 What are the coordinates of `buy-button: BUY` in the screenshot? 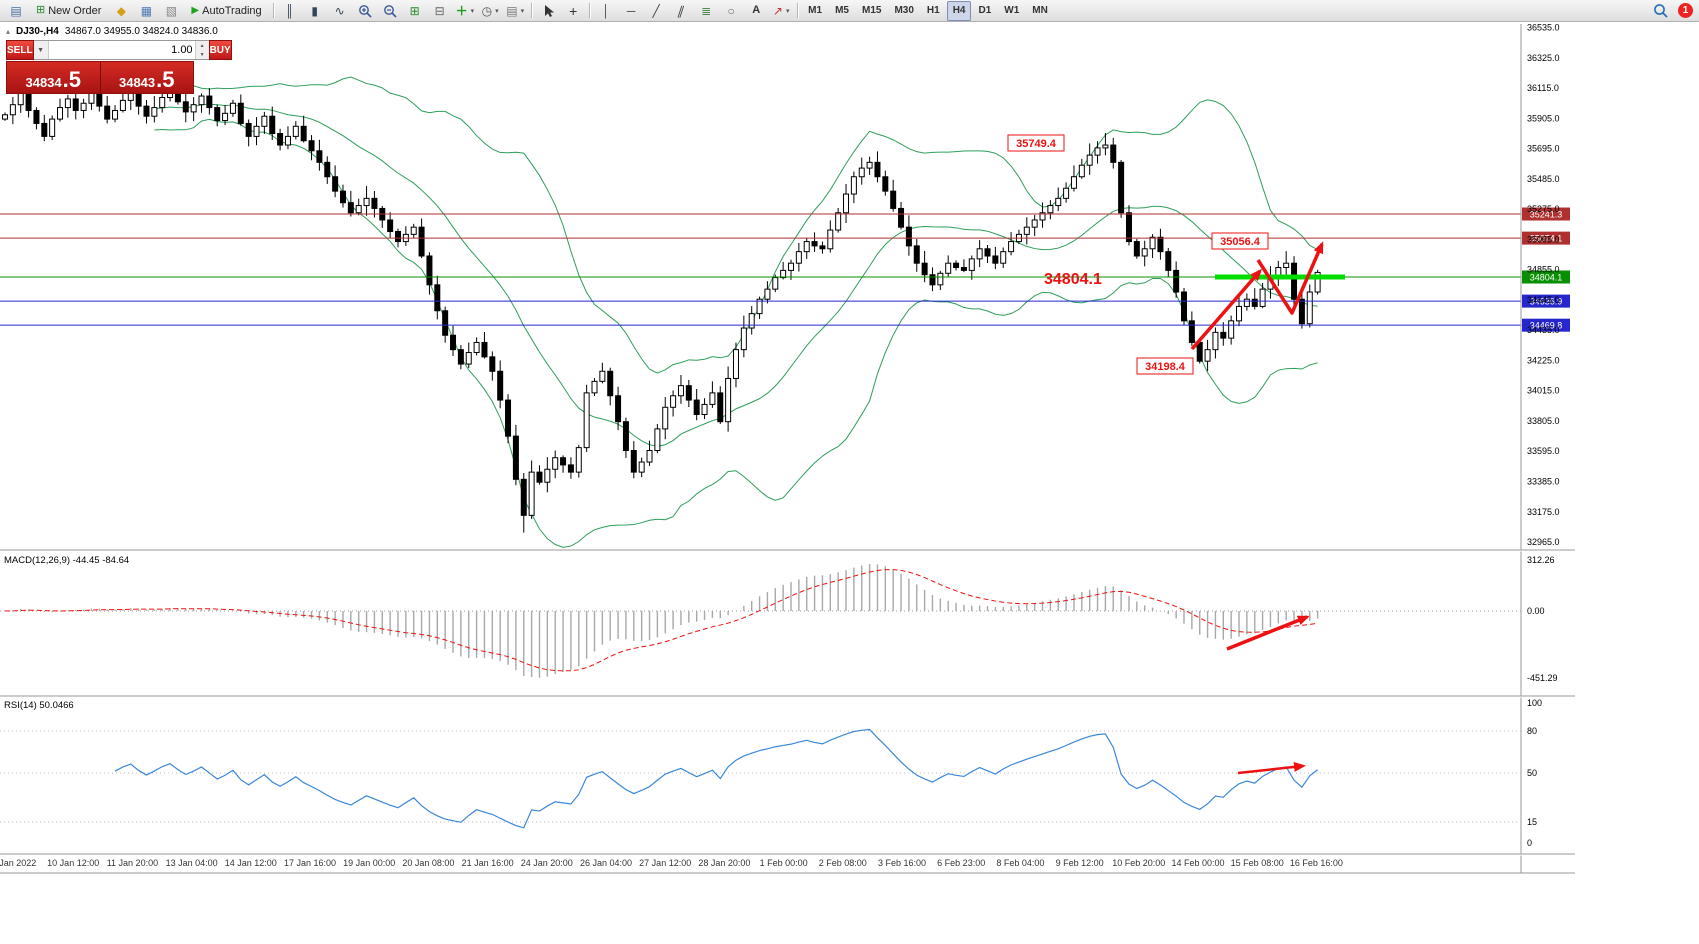 It's located at (220, 50).